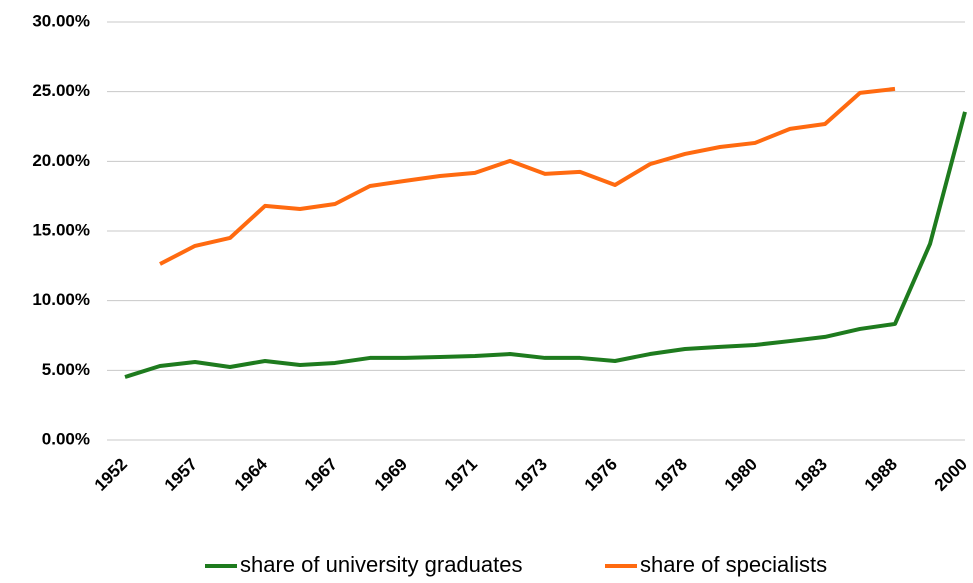  What do you see at coordinates (381, 564) in the screenshot?
I see `legend-label: share of university graduates` at bounding box center [381, 564].